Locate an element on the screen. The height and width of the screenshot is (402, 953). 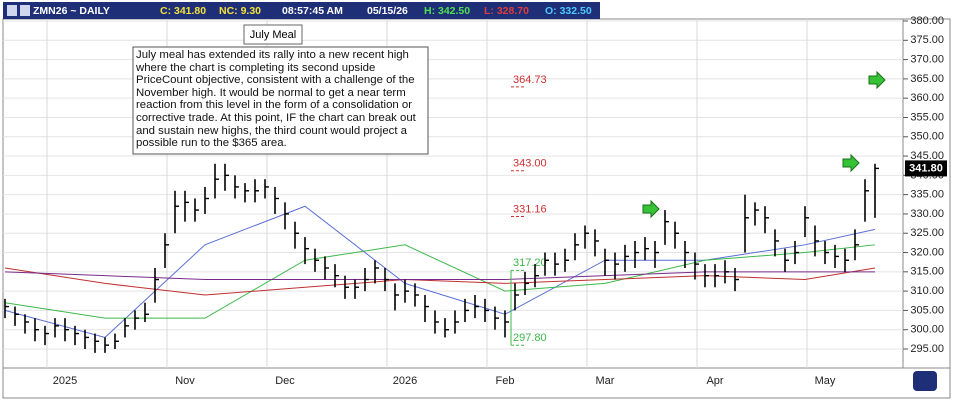
x-tick-label: May is located at coordinates (825, 381).